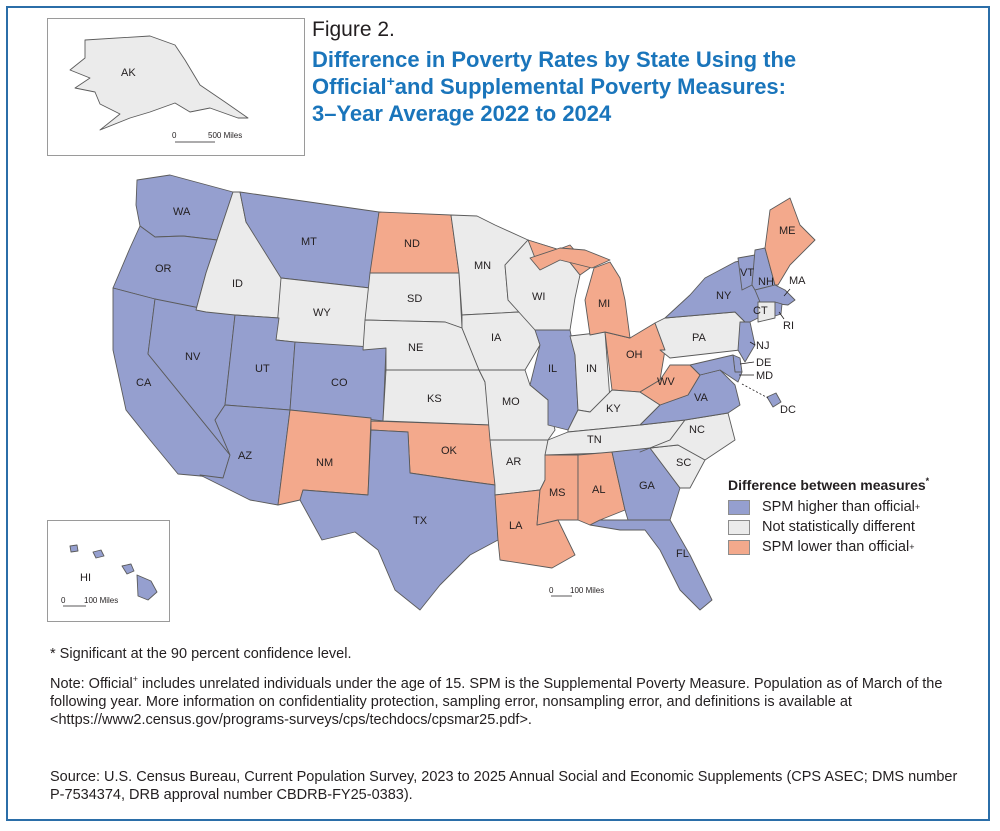  What do you see at coordinates (594, 440) in the screenshot?
I see `label-TN: TN` at bounding box center [594, 440].